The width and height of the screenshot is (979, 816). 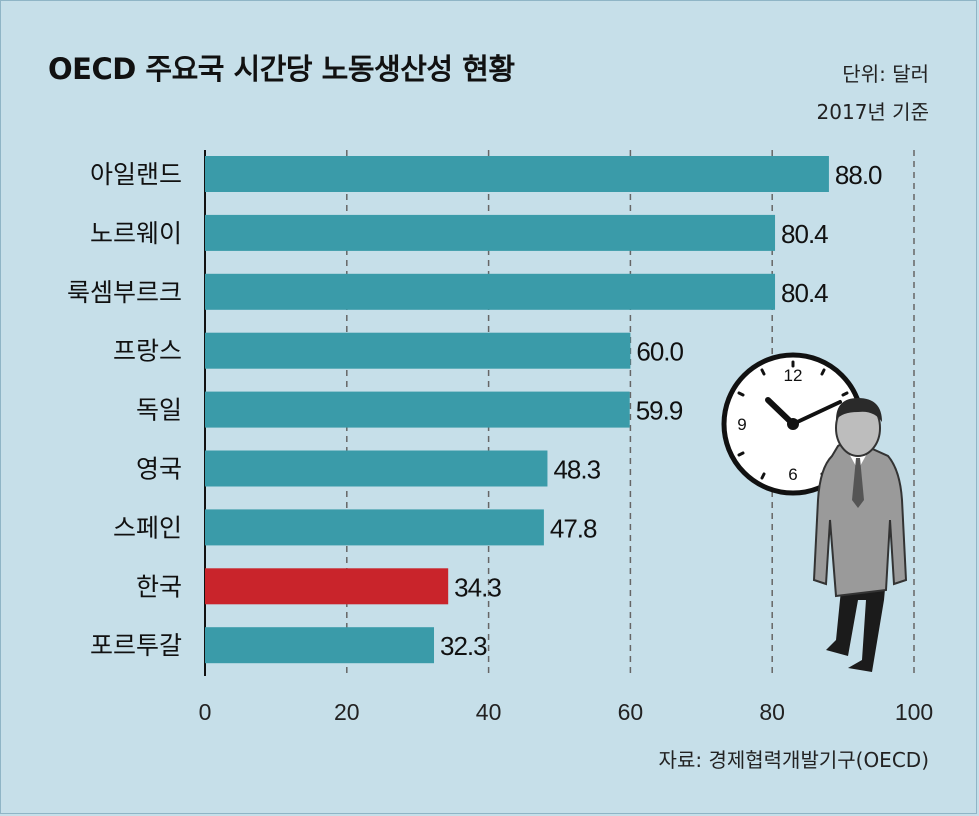 I want to click on category-label: 룩셈부르크, so click(x=124, y=292).